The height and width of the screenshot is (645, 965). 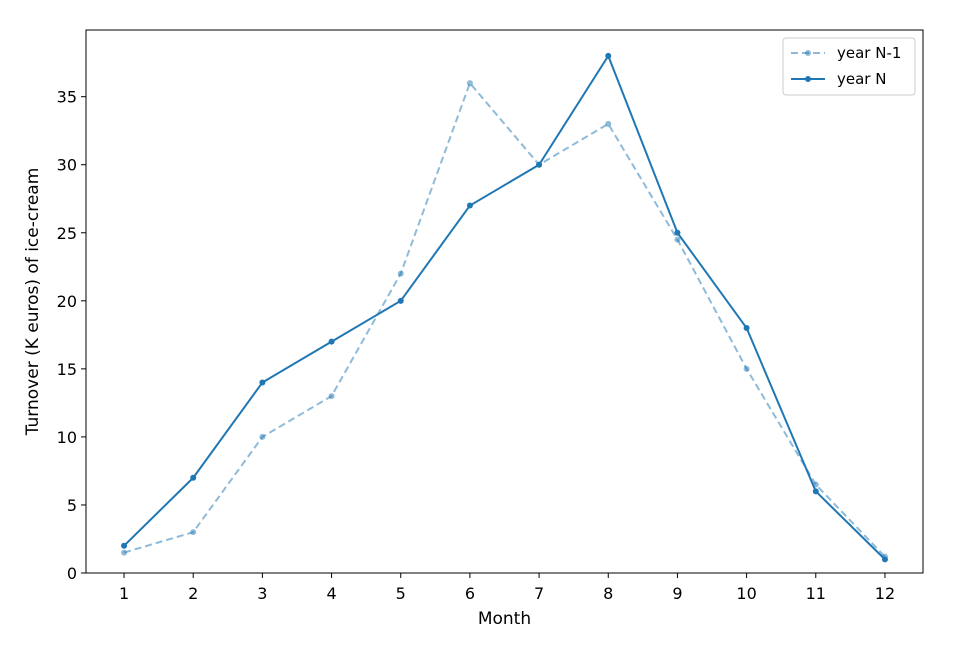 I want to click on x-tick-label: 11, so click(x=816, y=593).